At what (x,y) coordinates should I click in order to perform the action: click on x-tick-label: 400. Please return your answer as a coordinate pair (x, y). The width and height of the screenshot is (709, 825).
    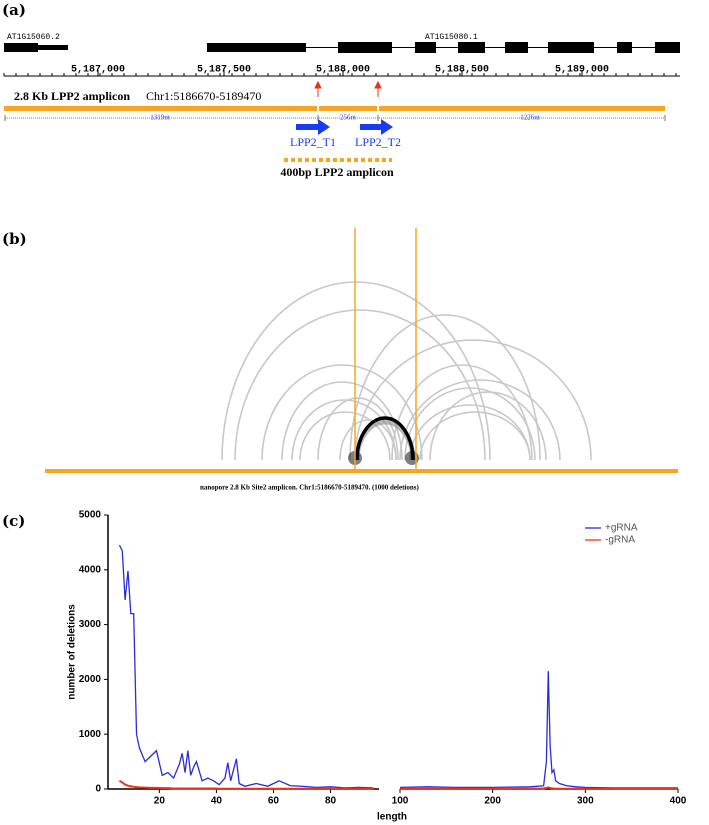
    Looking at the image, I should click on (678, 801).